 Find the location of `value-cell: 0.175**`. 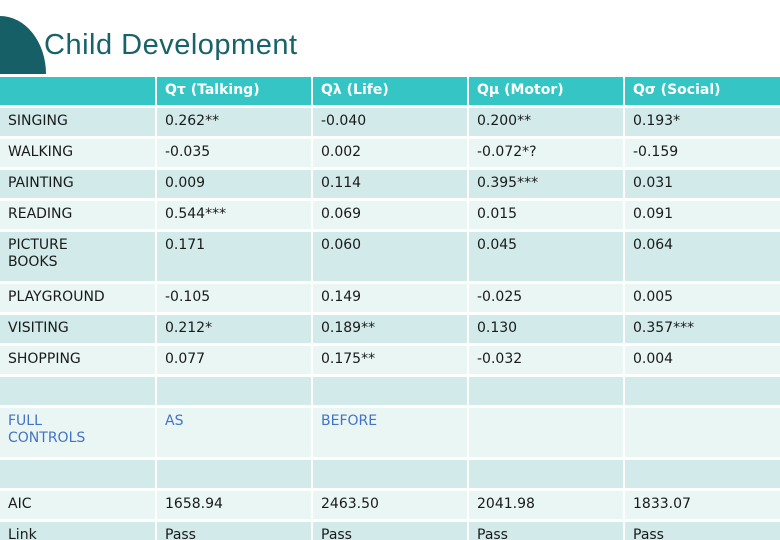

value-cell: 0.175** is located at coordinates (390, 360).